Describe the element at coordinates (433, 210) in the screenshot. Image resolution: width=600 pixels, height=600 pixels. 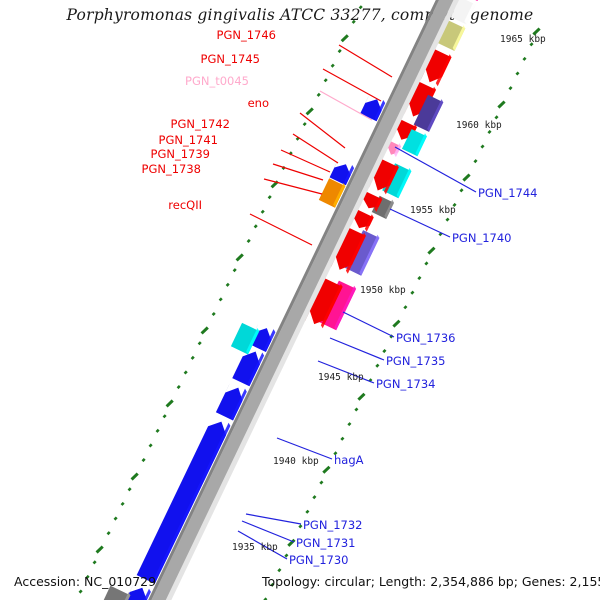
I see `ruler-label-1955-kbp: 1955 kbp` at that location.